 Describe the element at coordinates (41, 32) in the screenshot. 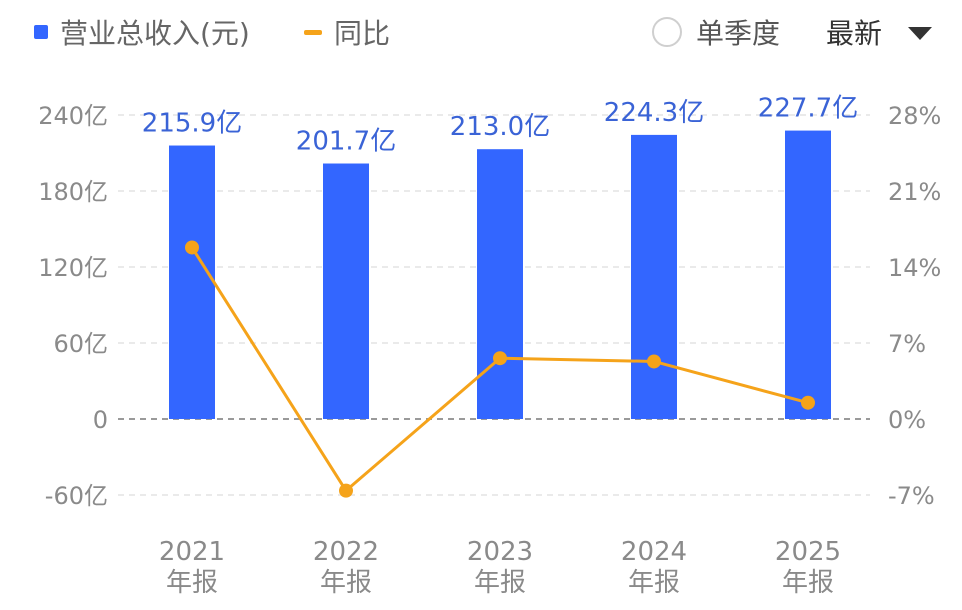

I see `legend-revenue-swatch` at that location.